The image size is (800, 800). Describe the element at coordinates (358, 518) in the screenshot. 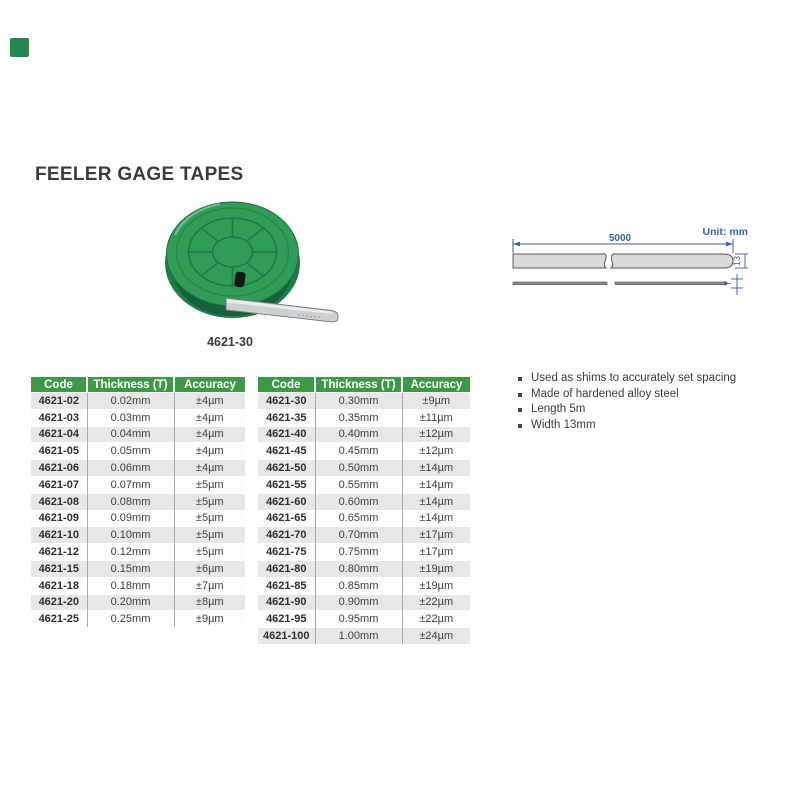

I see `thickness-cell: 0.65mm` at that location.